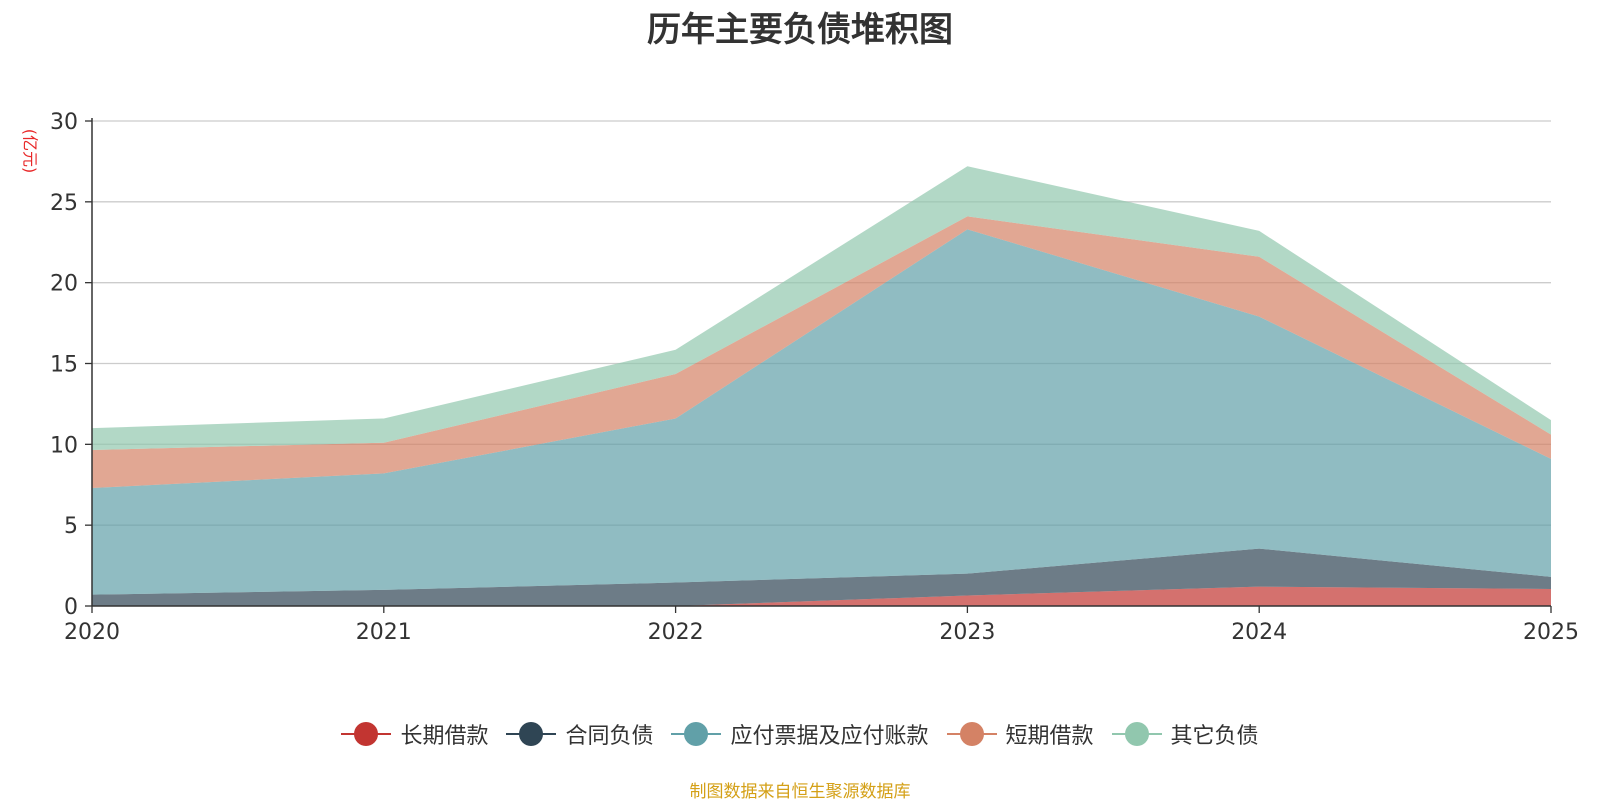  I want to click on y-tick-label: 25, so click(64, 203).